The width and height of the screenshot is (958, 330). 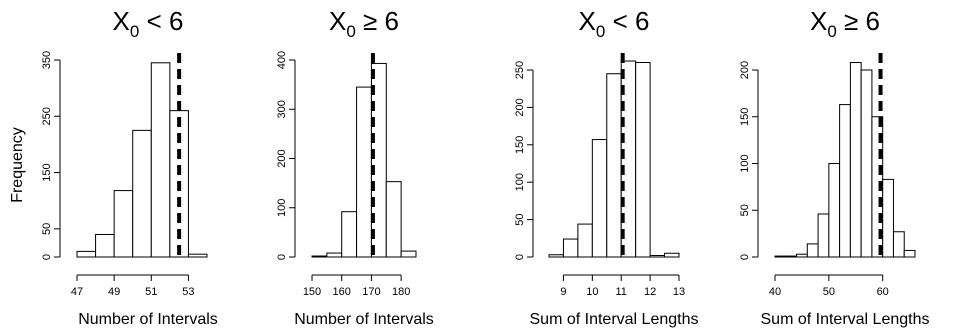 What do you see at coordinates (282, 109) in the screenshot?
I see `y-tick-label: 300` at bounding box center [282, 109].